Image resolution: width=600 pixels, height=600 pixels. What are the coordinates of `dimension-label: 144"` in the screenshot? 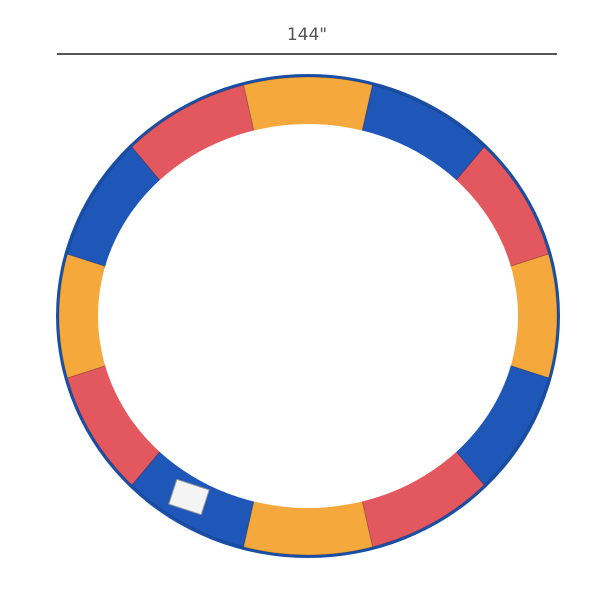 It's located at (307, 35).